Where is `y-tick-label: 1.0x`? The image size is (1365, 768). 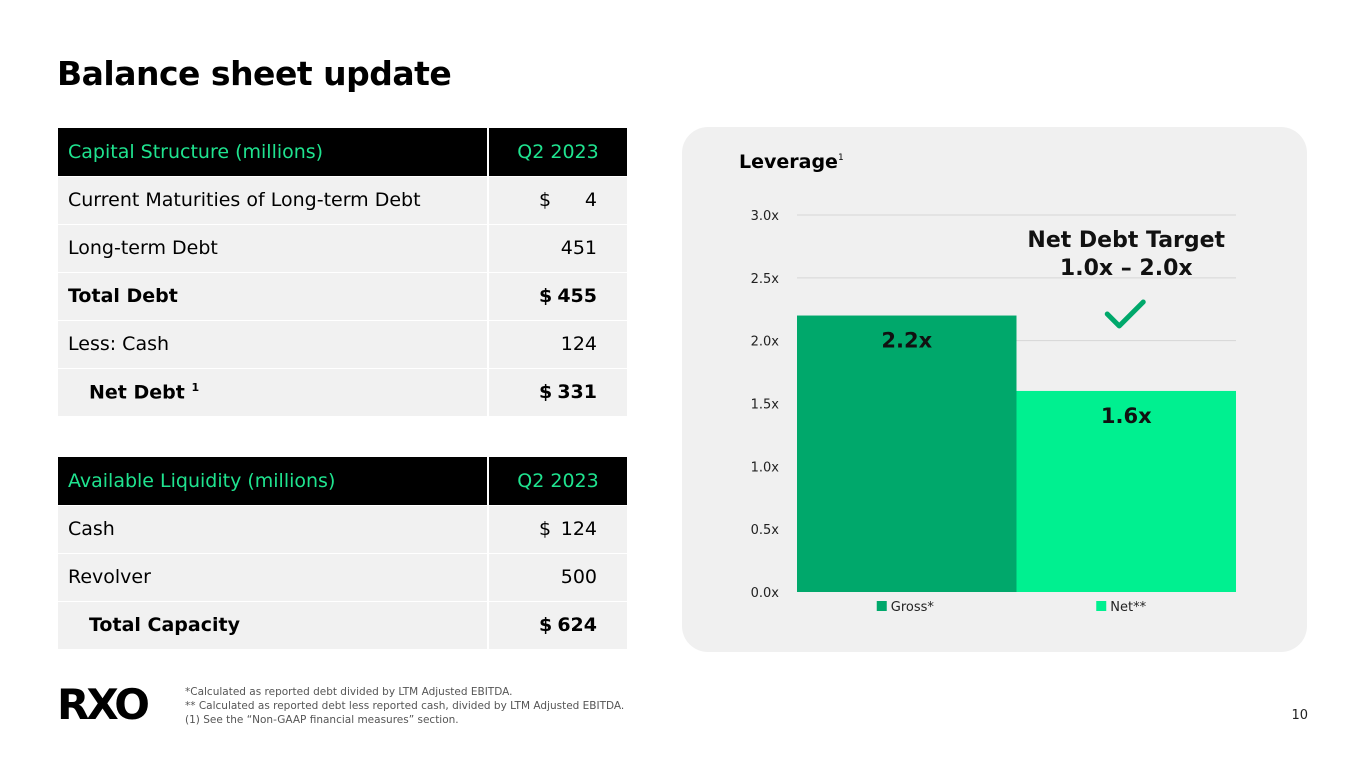
y-tick-label: 1.0x is located at coordinates (765, 467).